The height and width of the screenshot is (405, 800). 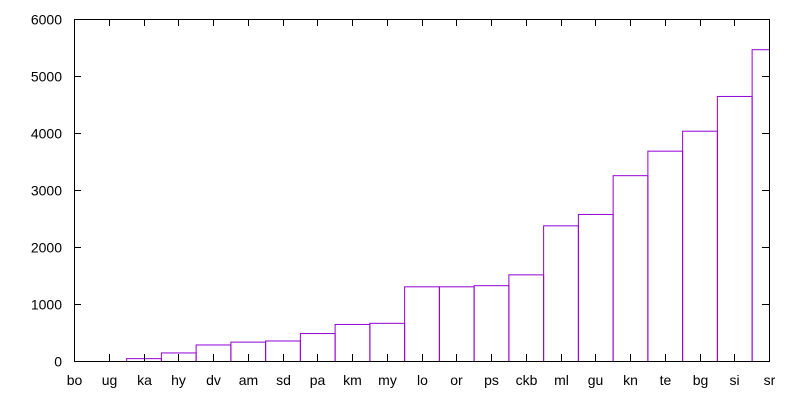 I want to click on bar-kn, so click(x=630, y=268).